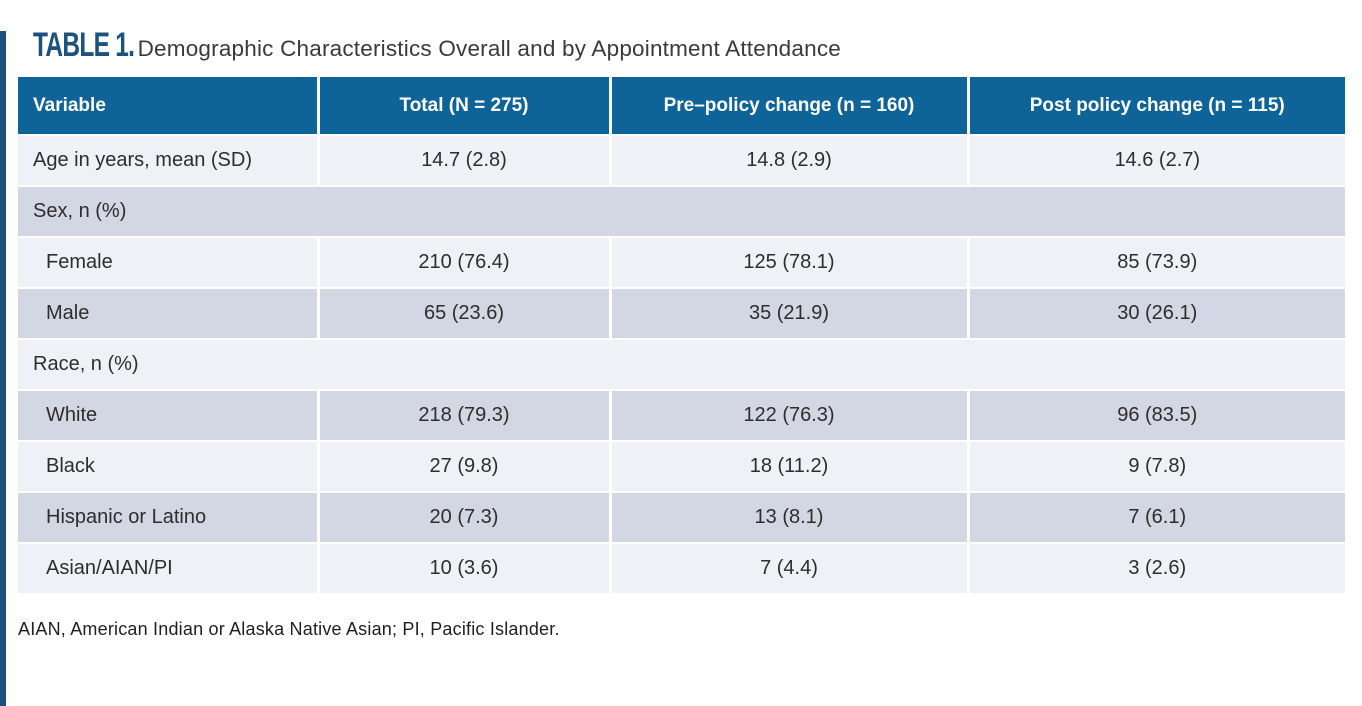 The width and height of the screenshot is (1362, 706). What do you see at coordinates (788, 518) in the screenshot?
I see `cell-value: 13 (8.1)` at bounding box center [788, 518].